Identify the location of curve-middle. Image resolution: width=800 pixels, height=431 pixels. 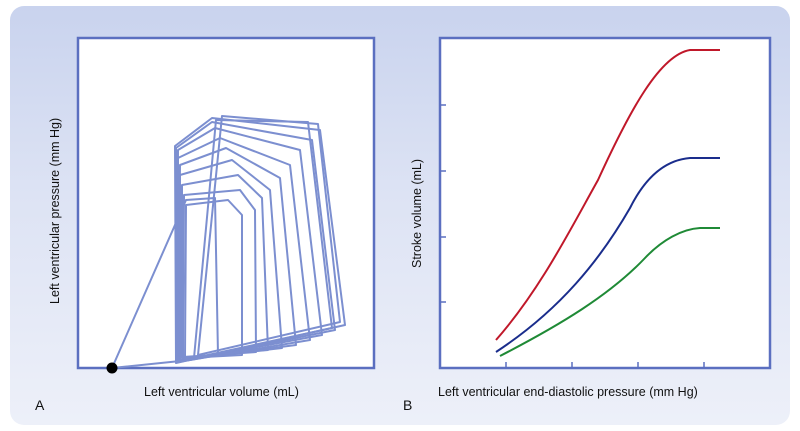
(607, 255).